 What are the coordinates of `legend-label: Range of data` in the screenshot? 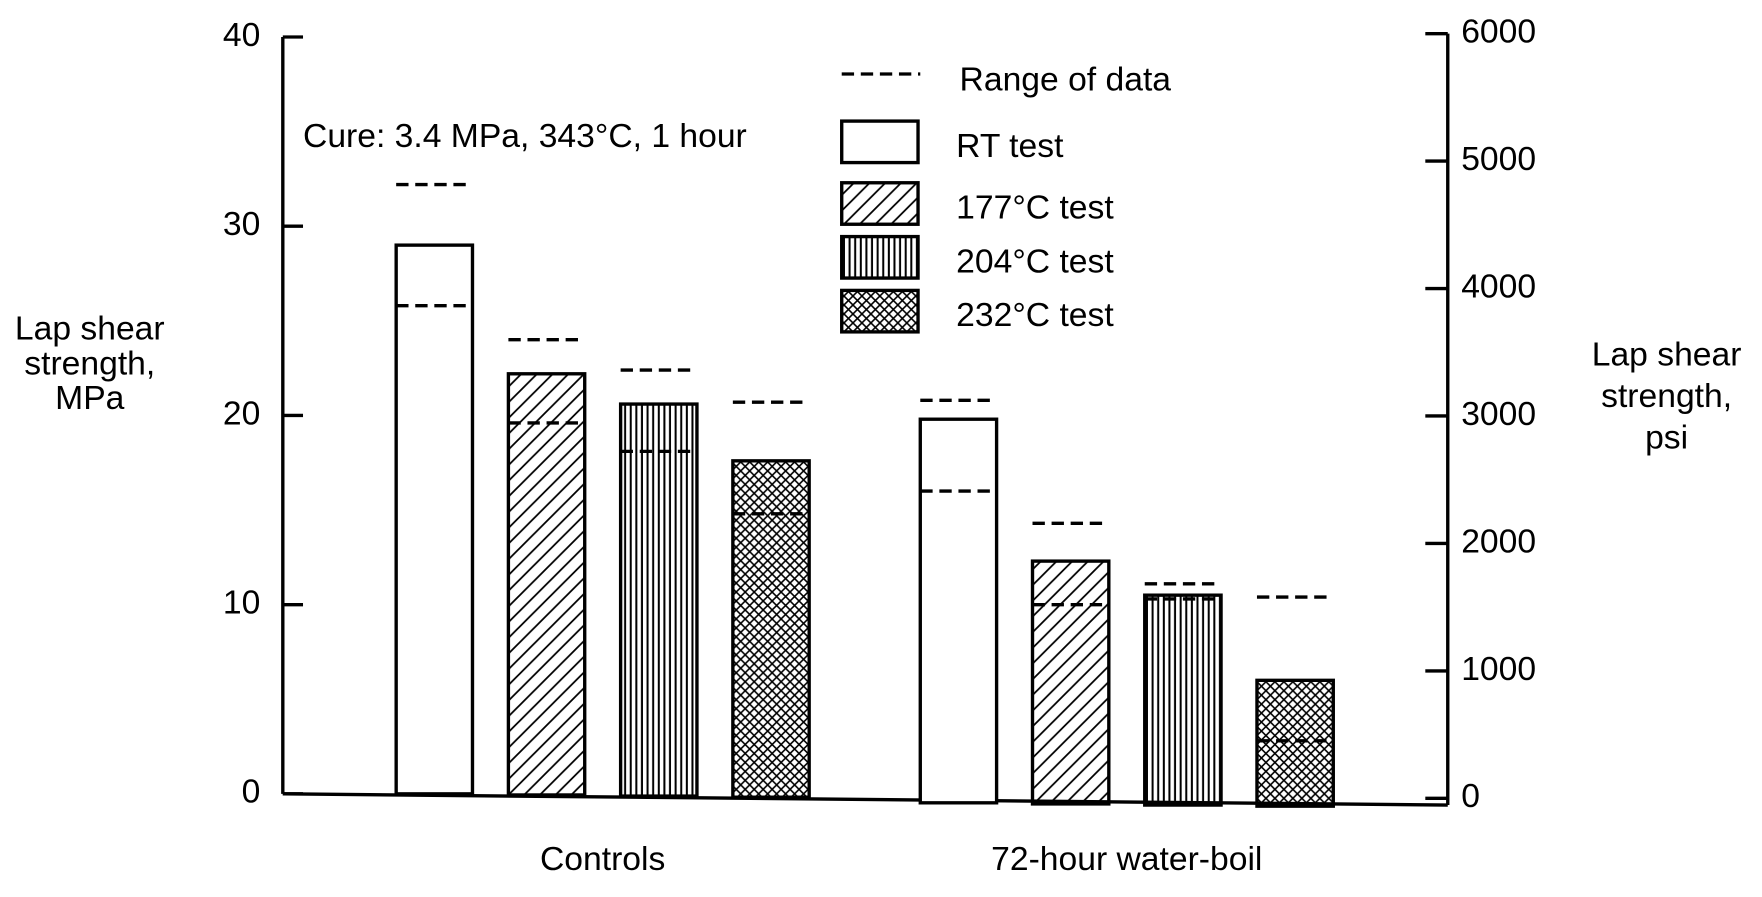 It's located at (1066, 80).